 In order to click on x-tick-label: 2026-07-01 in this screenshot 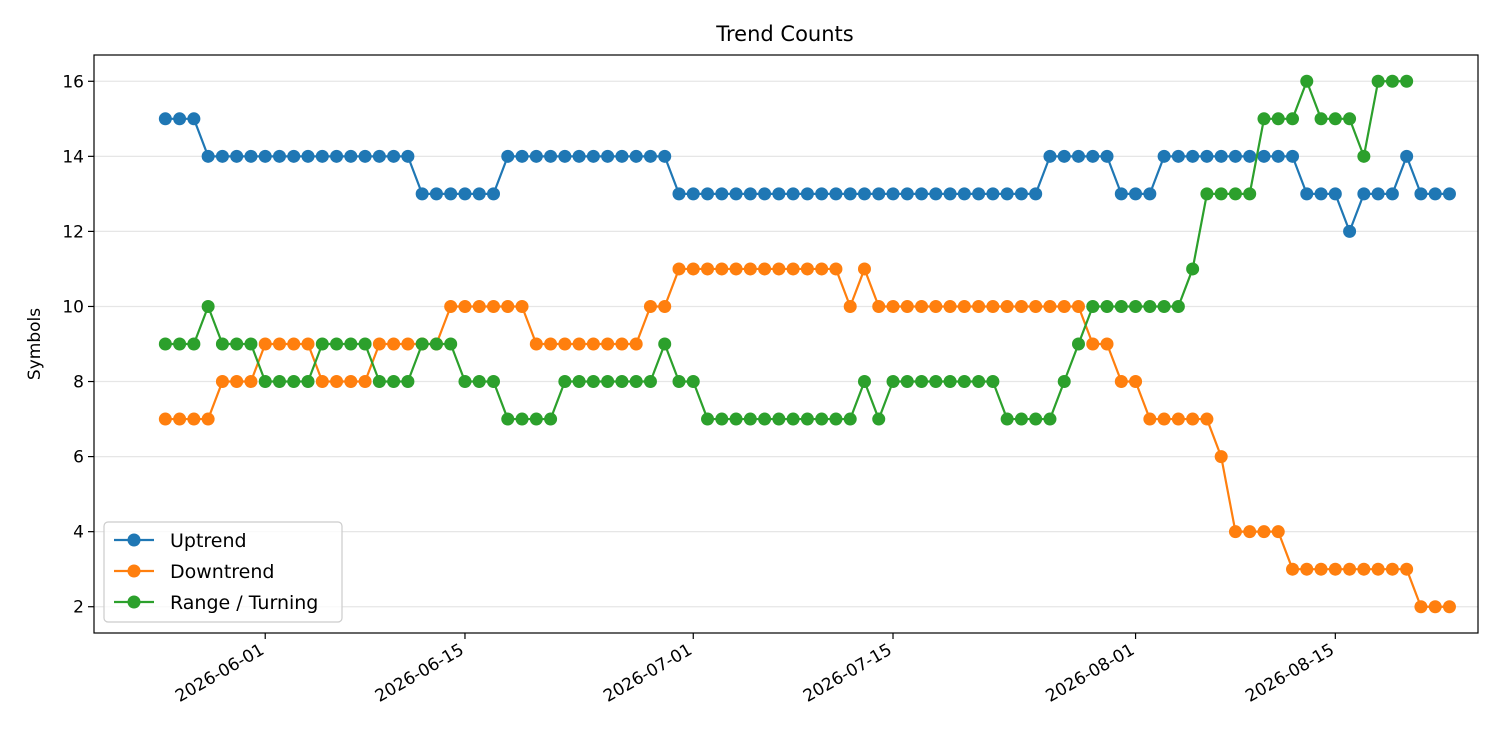, I will do `click(648, 673)`.